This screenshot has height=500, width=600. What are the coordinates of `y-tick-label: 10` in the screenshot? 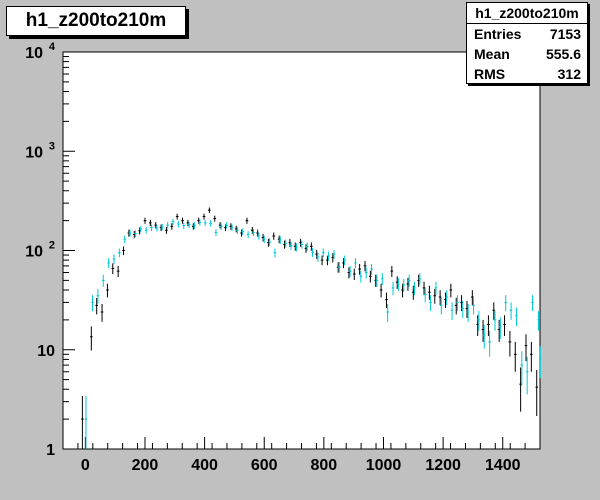 It's located at (34, 152).